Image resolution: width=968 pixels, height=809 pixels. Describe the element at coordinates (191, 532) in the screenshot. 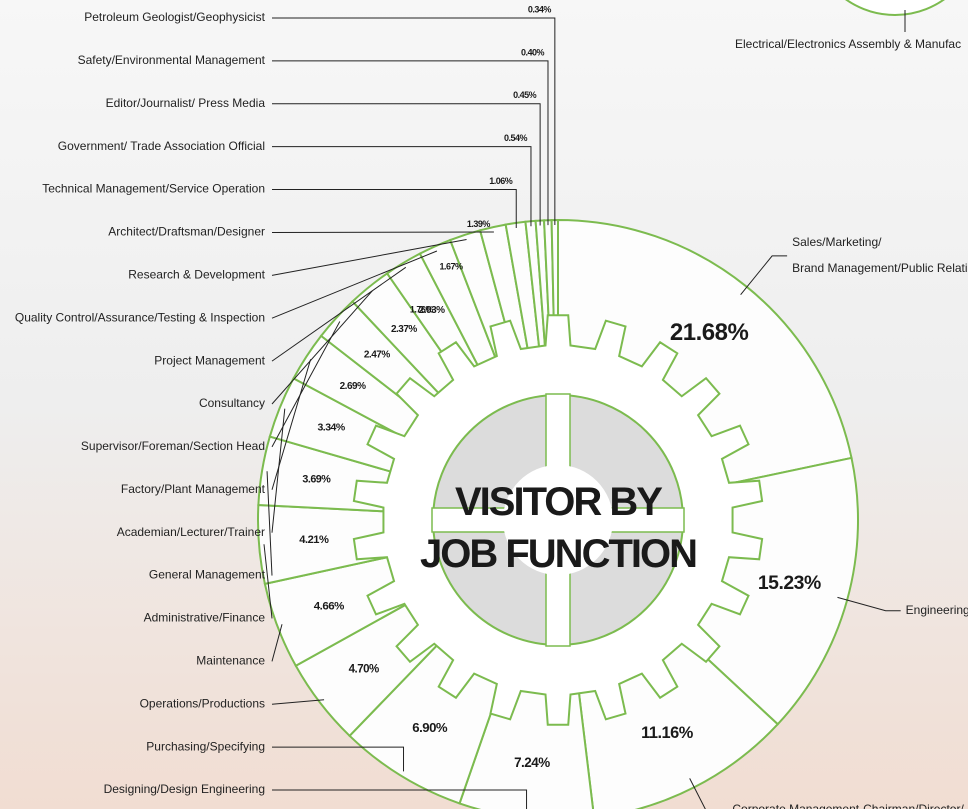

I see `category-label: Academian/Lecturer/Trainer` at that location.